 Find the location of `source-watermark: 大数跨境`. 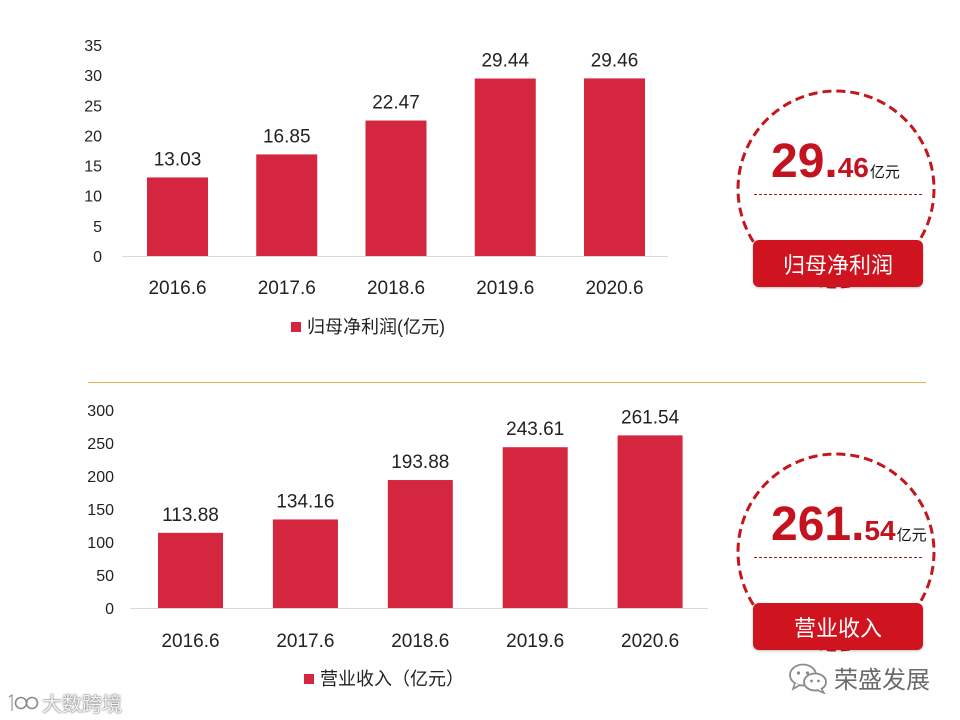

source-watermark: 大数跨境 is located at coordinates (63, 702).